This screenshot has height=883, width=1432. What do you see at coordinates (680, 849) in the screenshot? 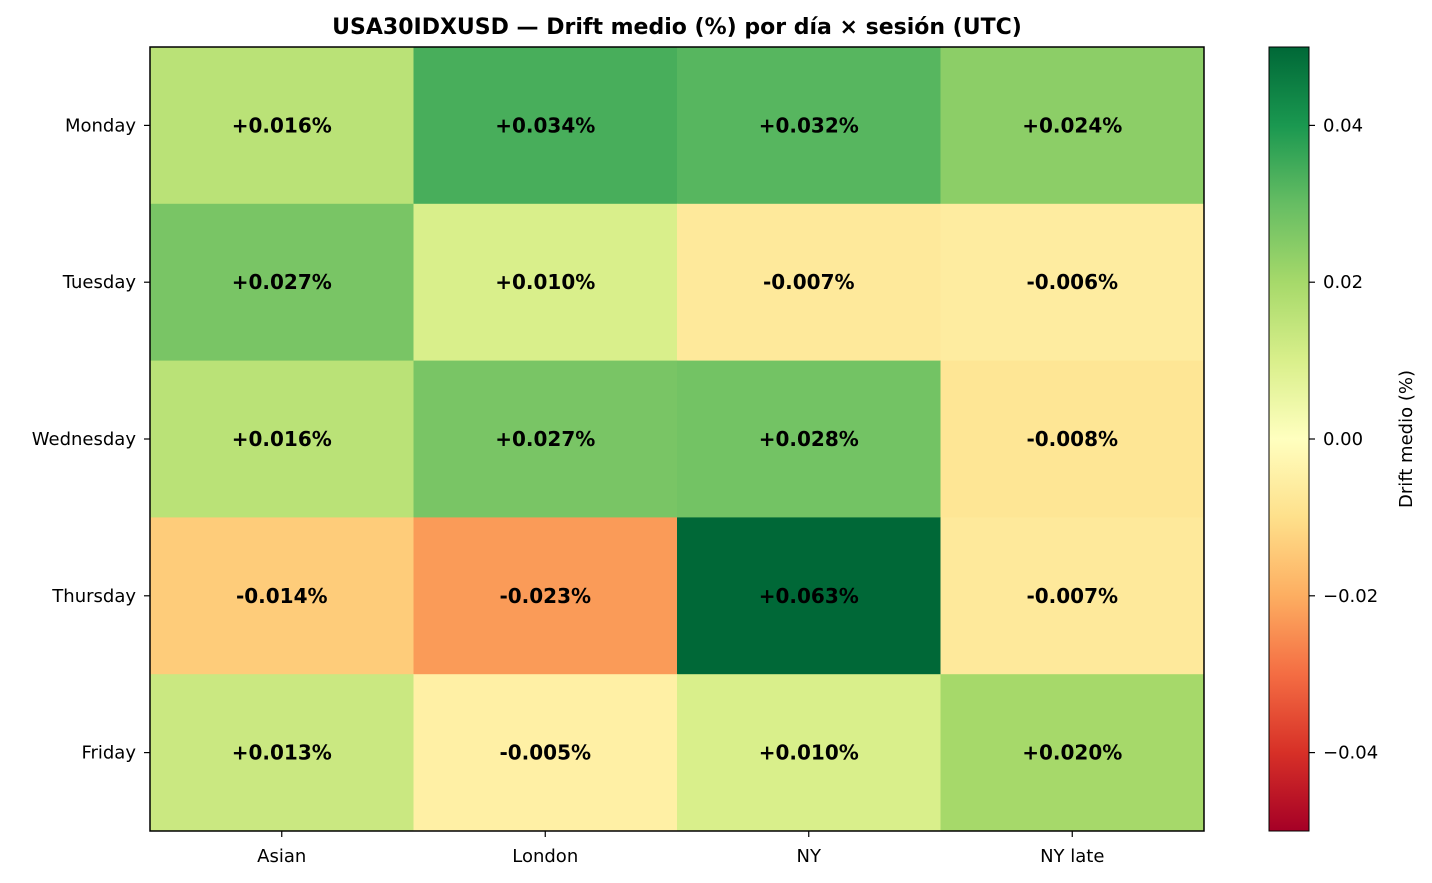
I see `x-axis-ticks: Asian London NY NY late` at bounding box center [680, 849].